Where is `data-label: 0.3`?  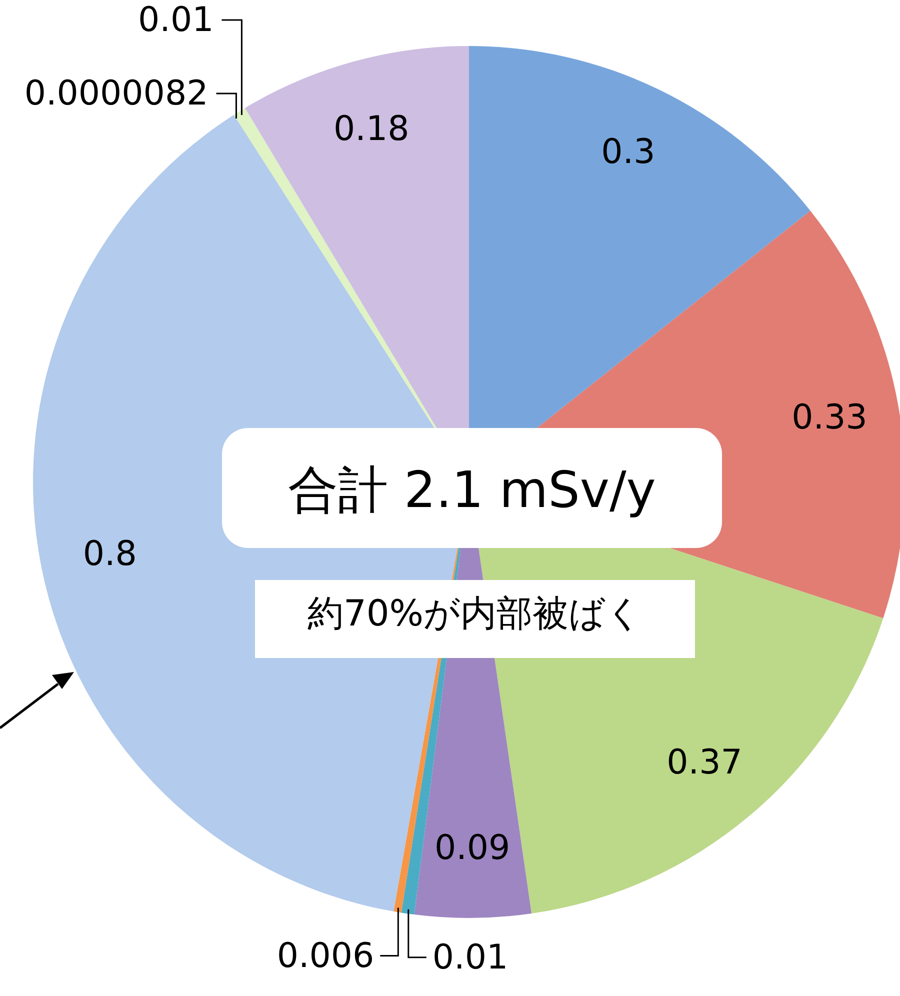 data-label: 0.3 is located at coordinates (628, 152).